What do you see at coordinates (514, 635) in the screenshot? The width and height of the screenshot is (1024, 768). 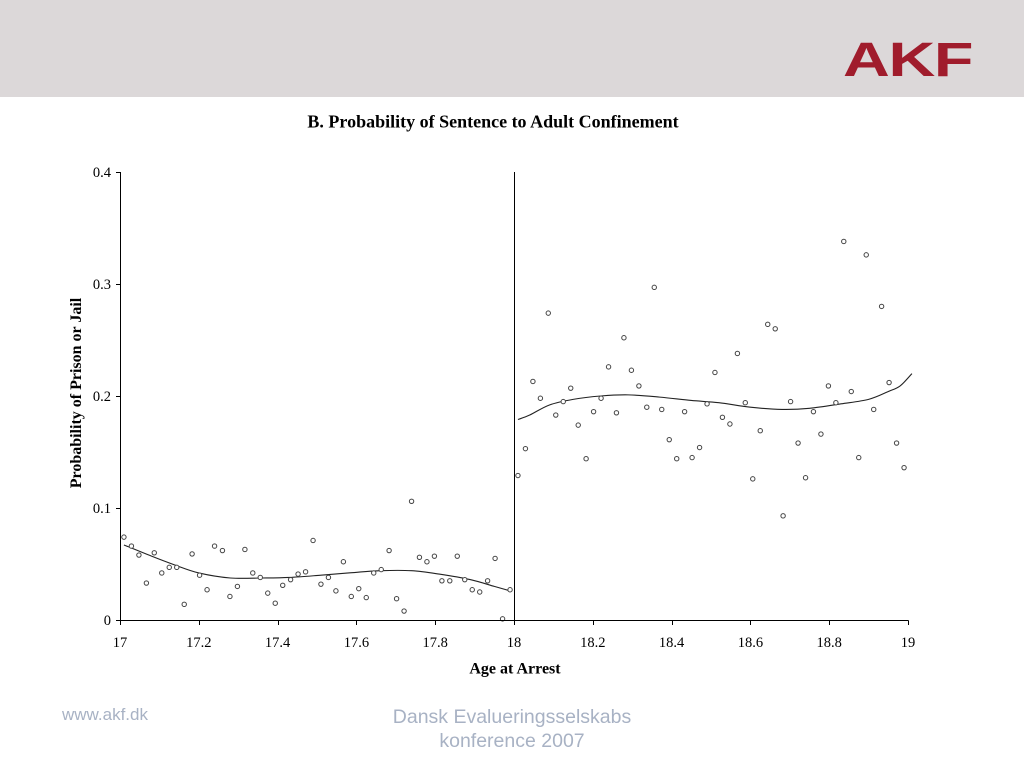 I see `x-axis-ticks: 17 17.2 17.4 17.6 17.8 18 18.2 18.4 18.6 18.8 19` at bounding box center [514, 635].